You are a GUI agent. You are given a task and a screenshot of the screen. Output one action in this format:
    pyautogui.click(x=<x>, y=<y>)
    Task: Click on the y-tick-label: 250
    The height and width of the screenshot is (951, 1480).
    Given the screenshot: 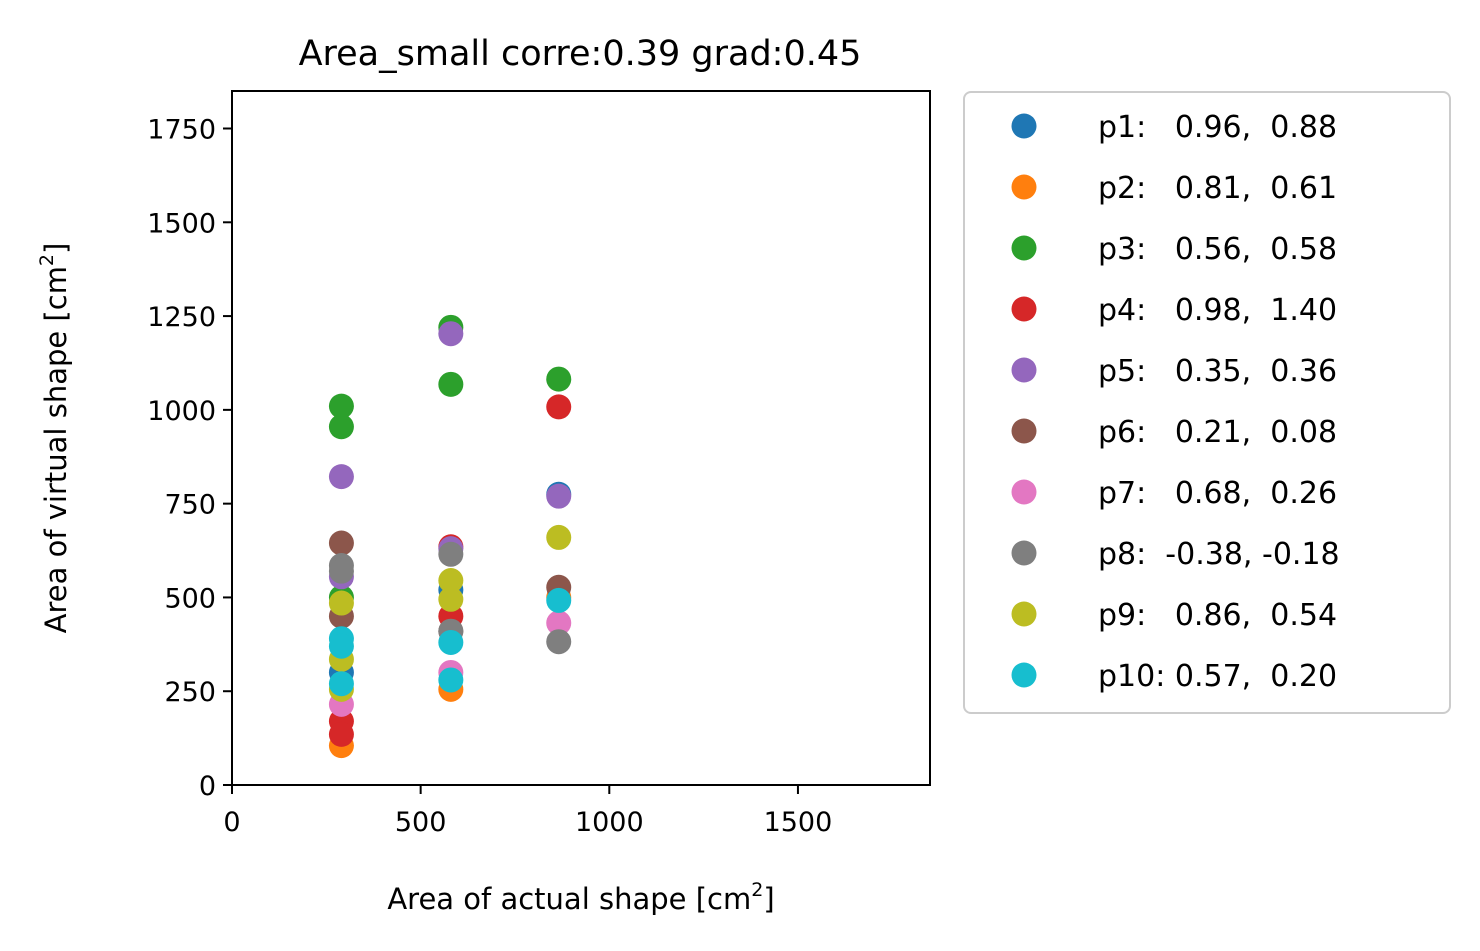 What is the action you would take?
    pyautogui.click(x=190, y=692)
    